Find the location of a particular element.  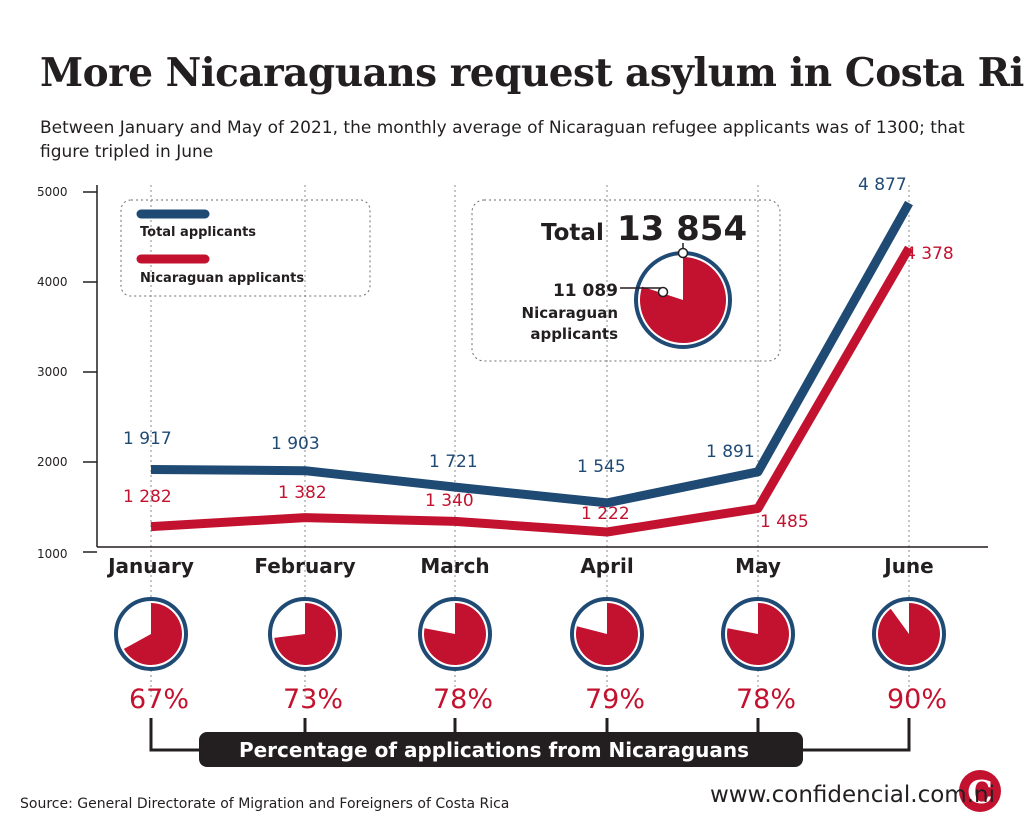

nicaraguan-value-label-january: 1 282 is located at coordinates (147, 497).